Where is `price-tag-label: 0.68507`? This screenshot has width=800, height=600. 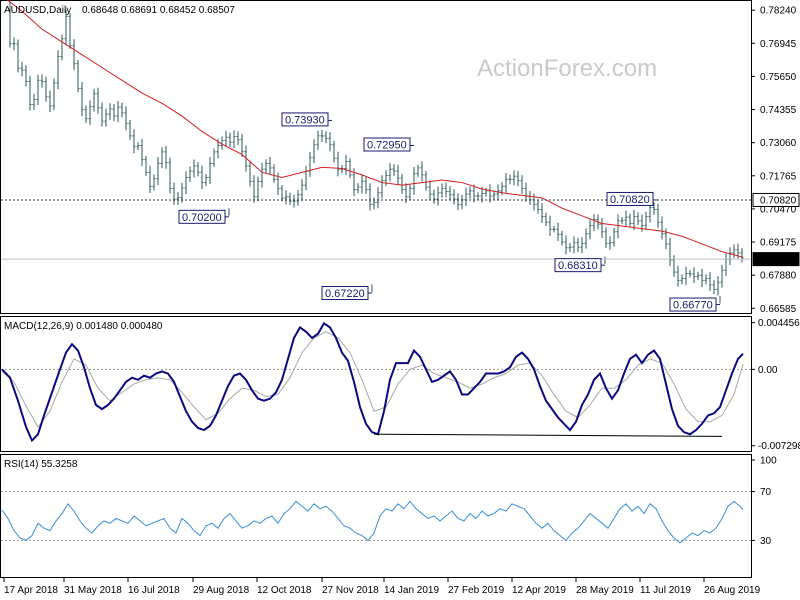
price-tag-label: 0.68507 is located at coordinates (778, 260).